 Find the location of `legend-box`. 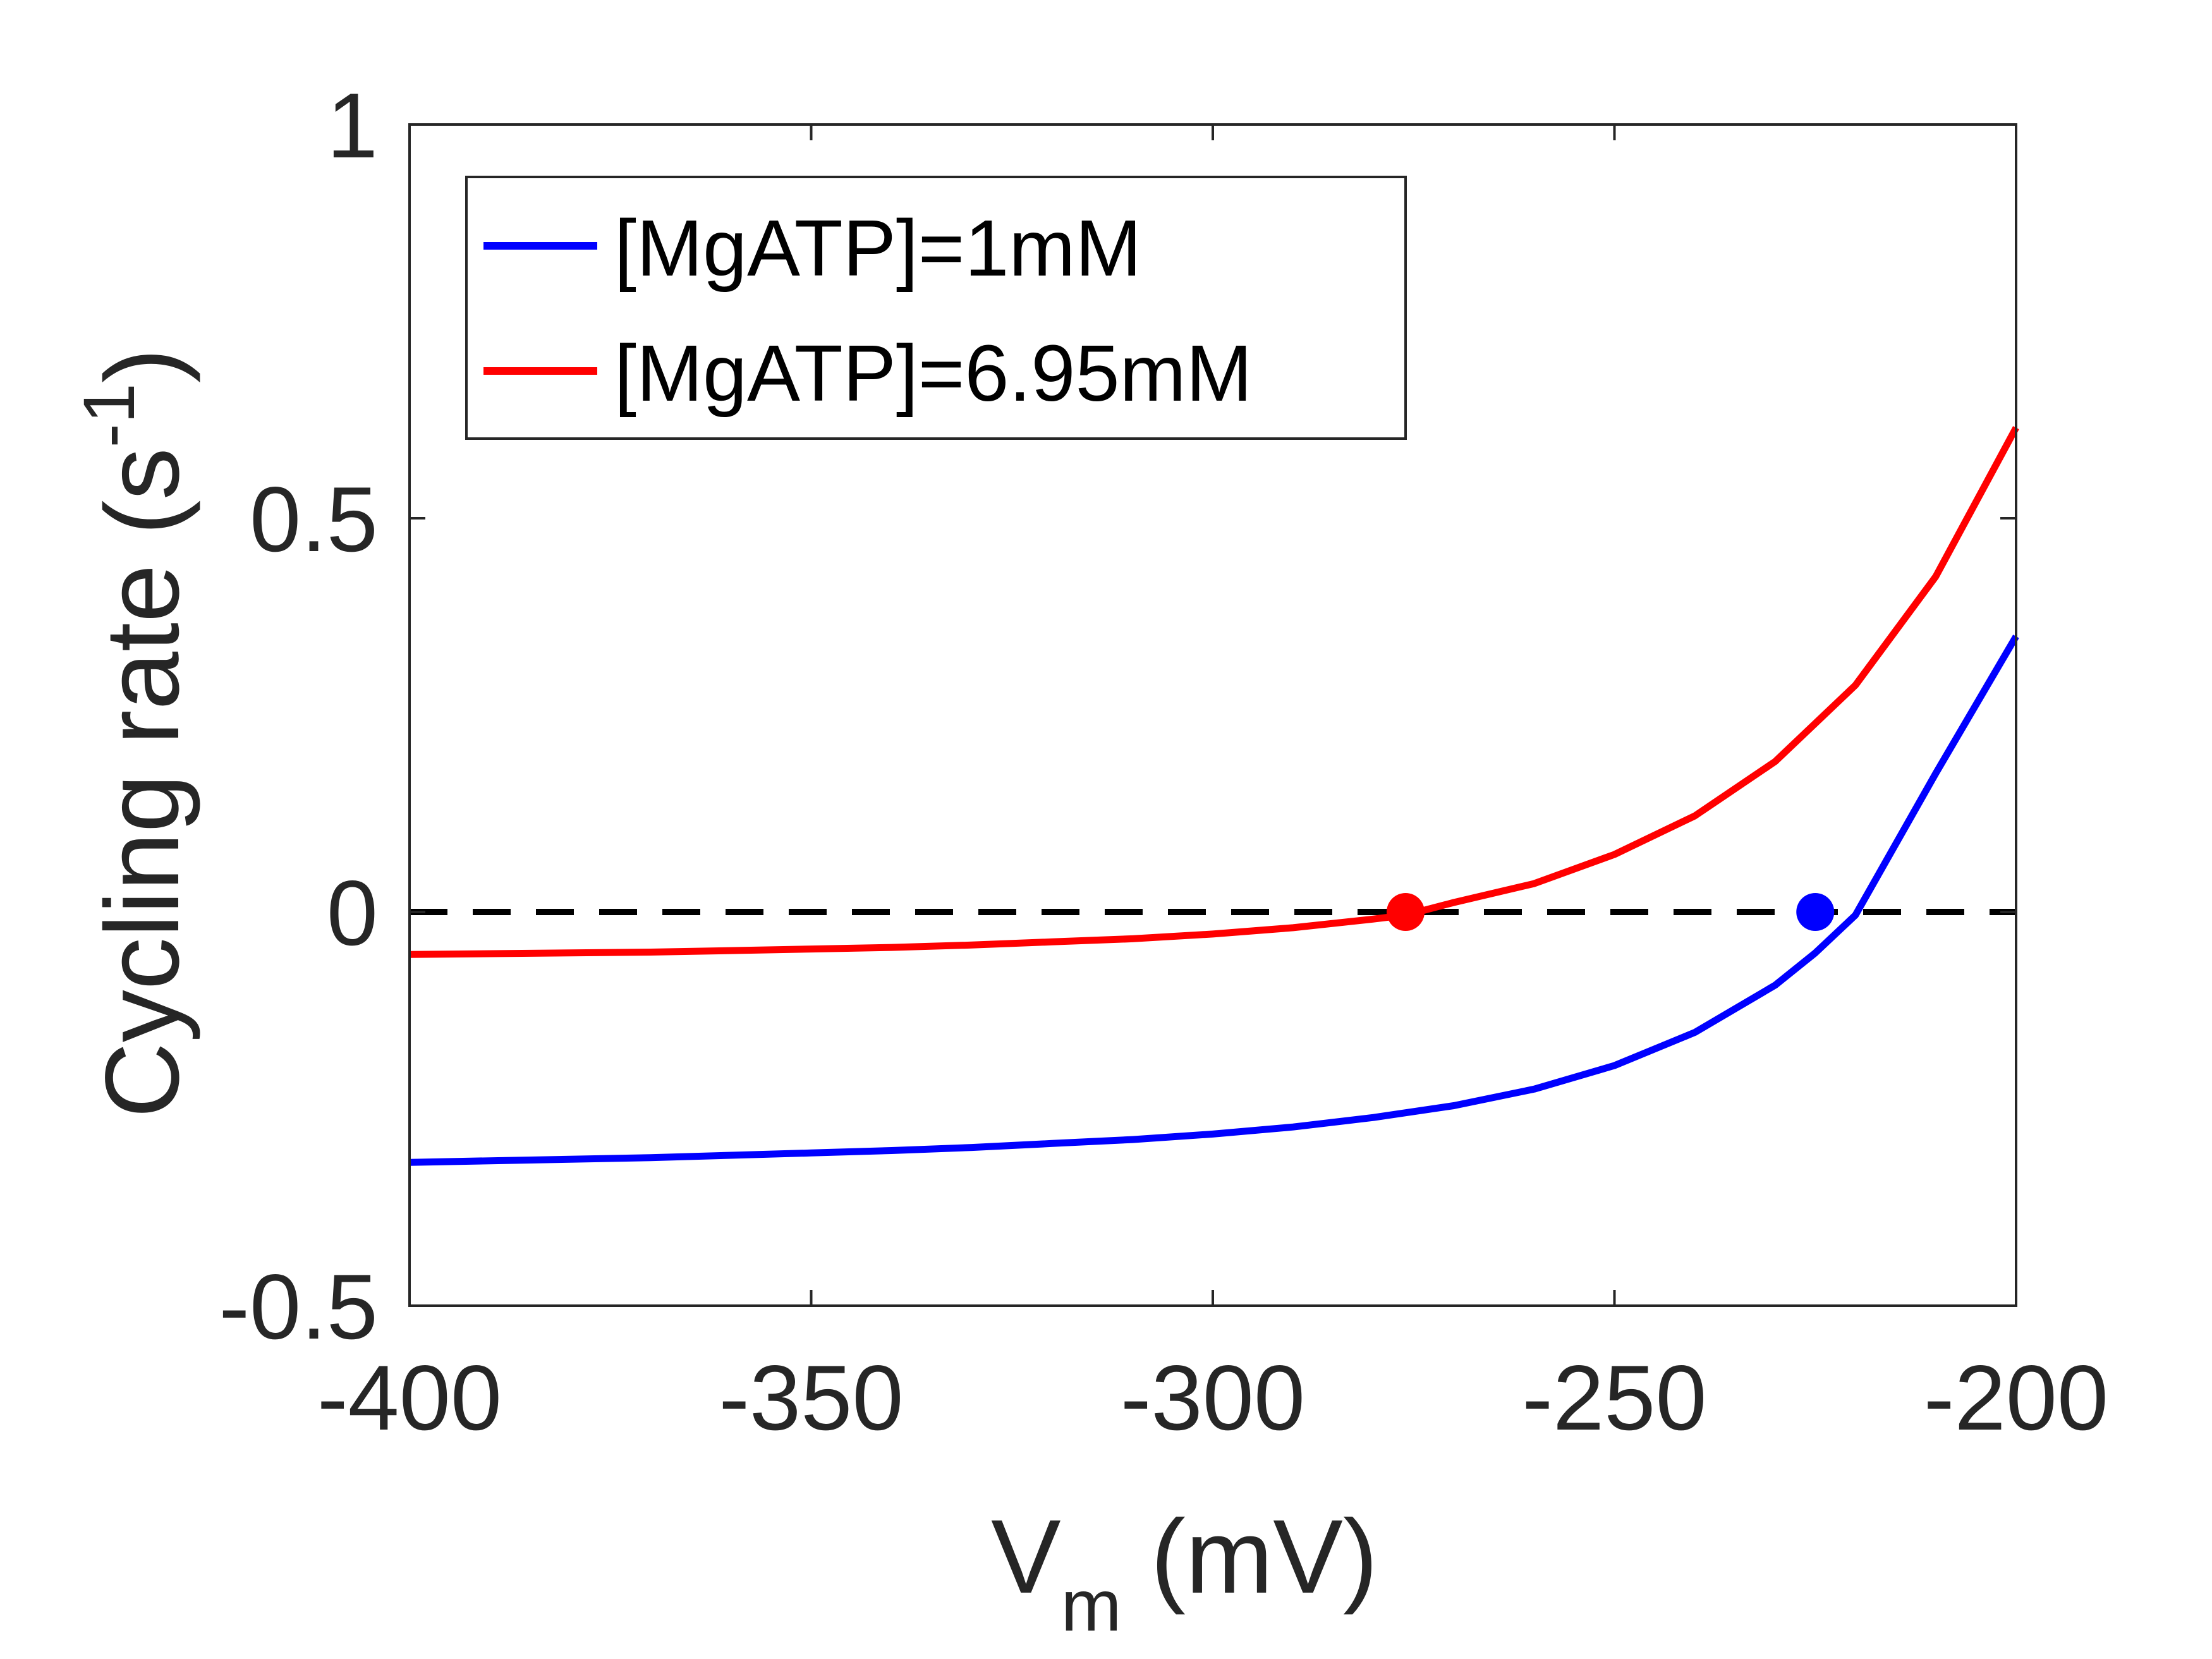

legend-box is located at coordinates (936, 308).